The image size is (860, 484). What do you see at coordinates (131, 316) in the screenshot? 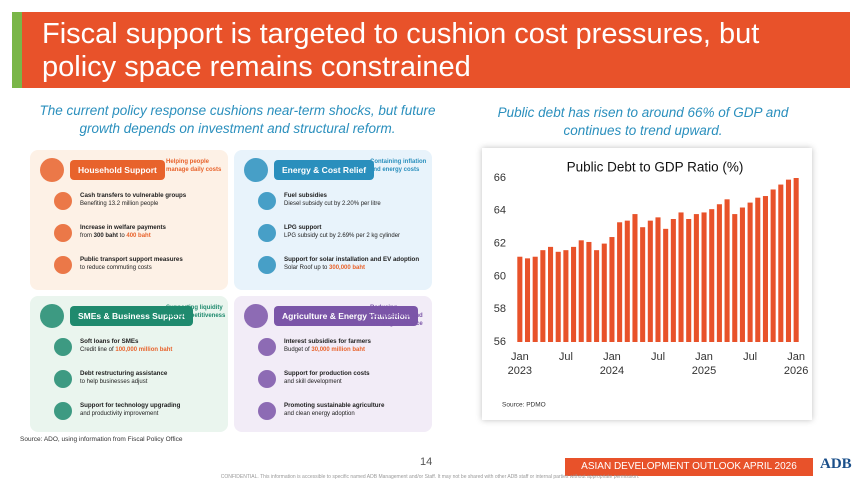
I see `panel-title: SMEs & Business Support` at bounding box center [131, 316].